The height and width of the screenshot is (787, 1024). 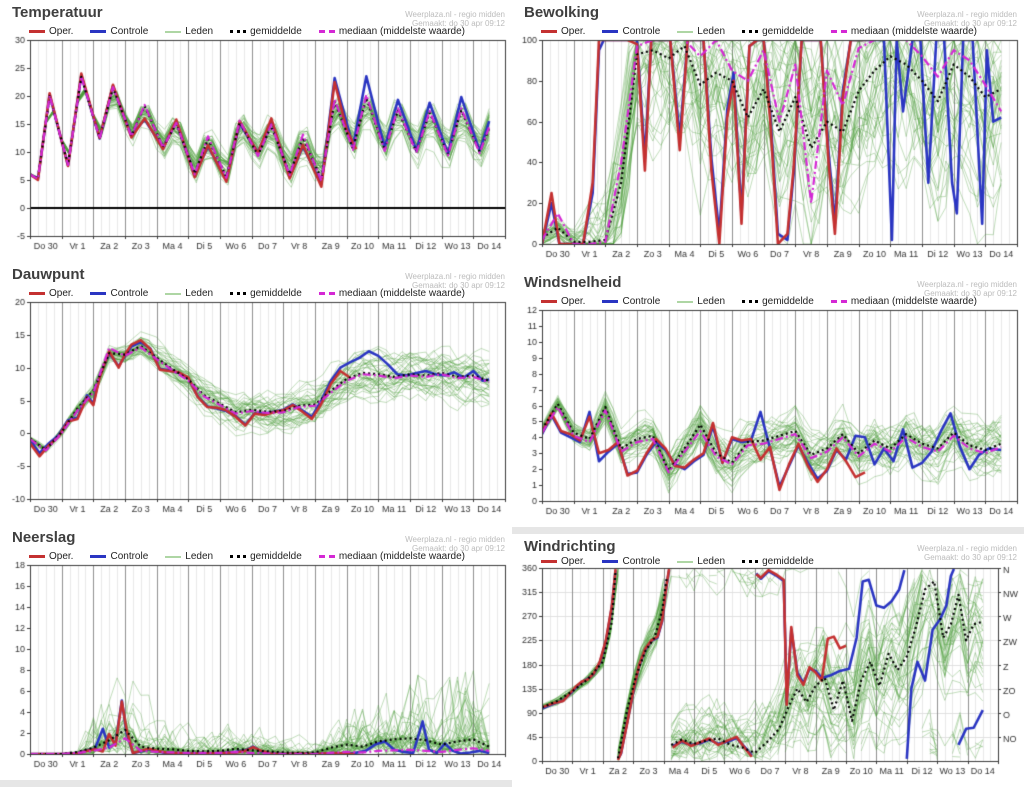 I want to click on page-title: Temperatuur, so click(x=57, y=12).